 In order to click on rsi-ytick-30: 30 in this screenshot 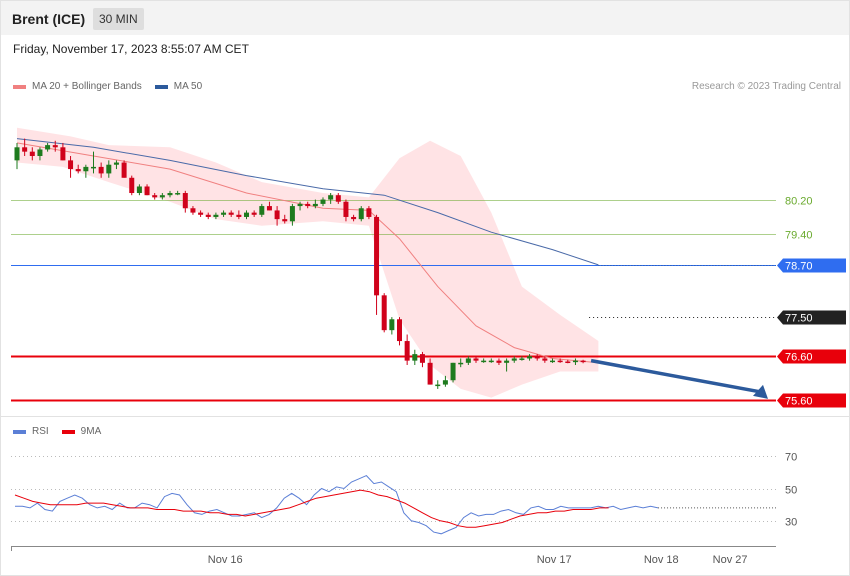, I will do `click(791, 523)`.